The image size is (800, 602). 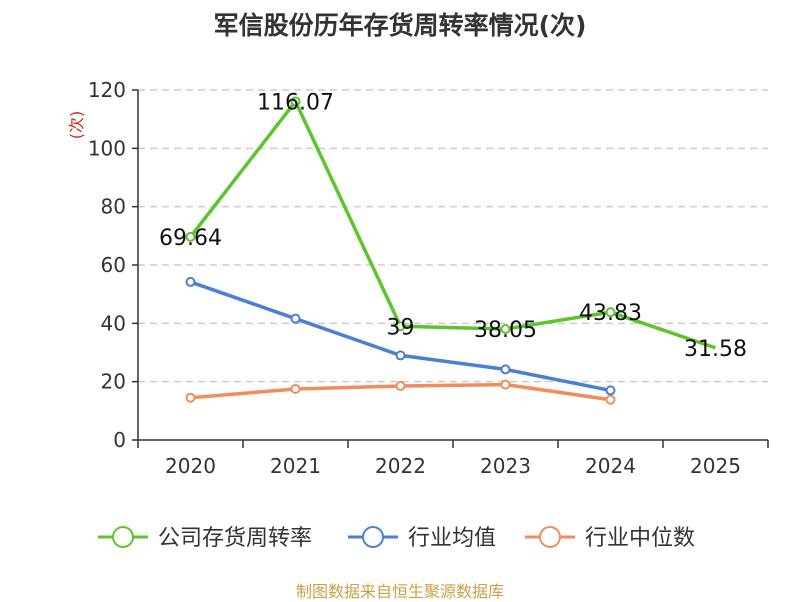 What do you see at coordinates (452, 538) in the screenshot?
I see `legend-label: 行业均值` at bounding box center [452, 538].